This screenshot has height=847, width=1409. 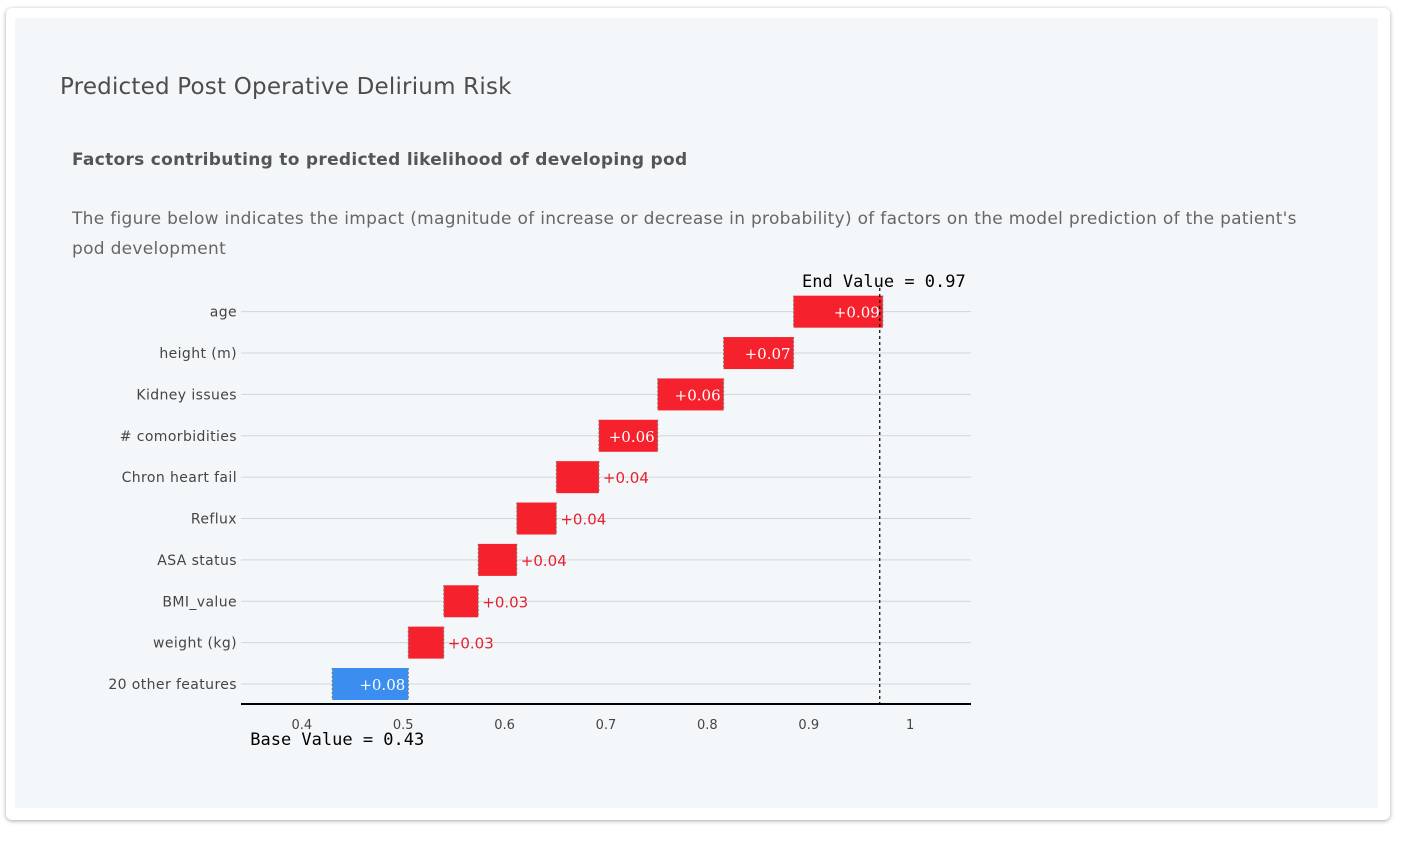 I want to click on category-label: BMI_value, so click(x=199, y=602).